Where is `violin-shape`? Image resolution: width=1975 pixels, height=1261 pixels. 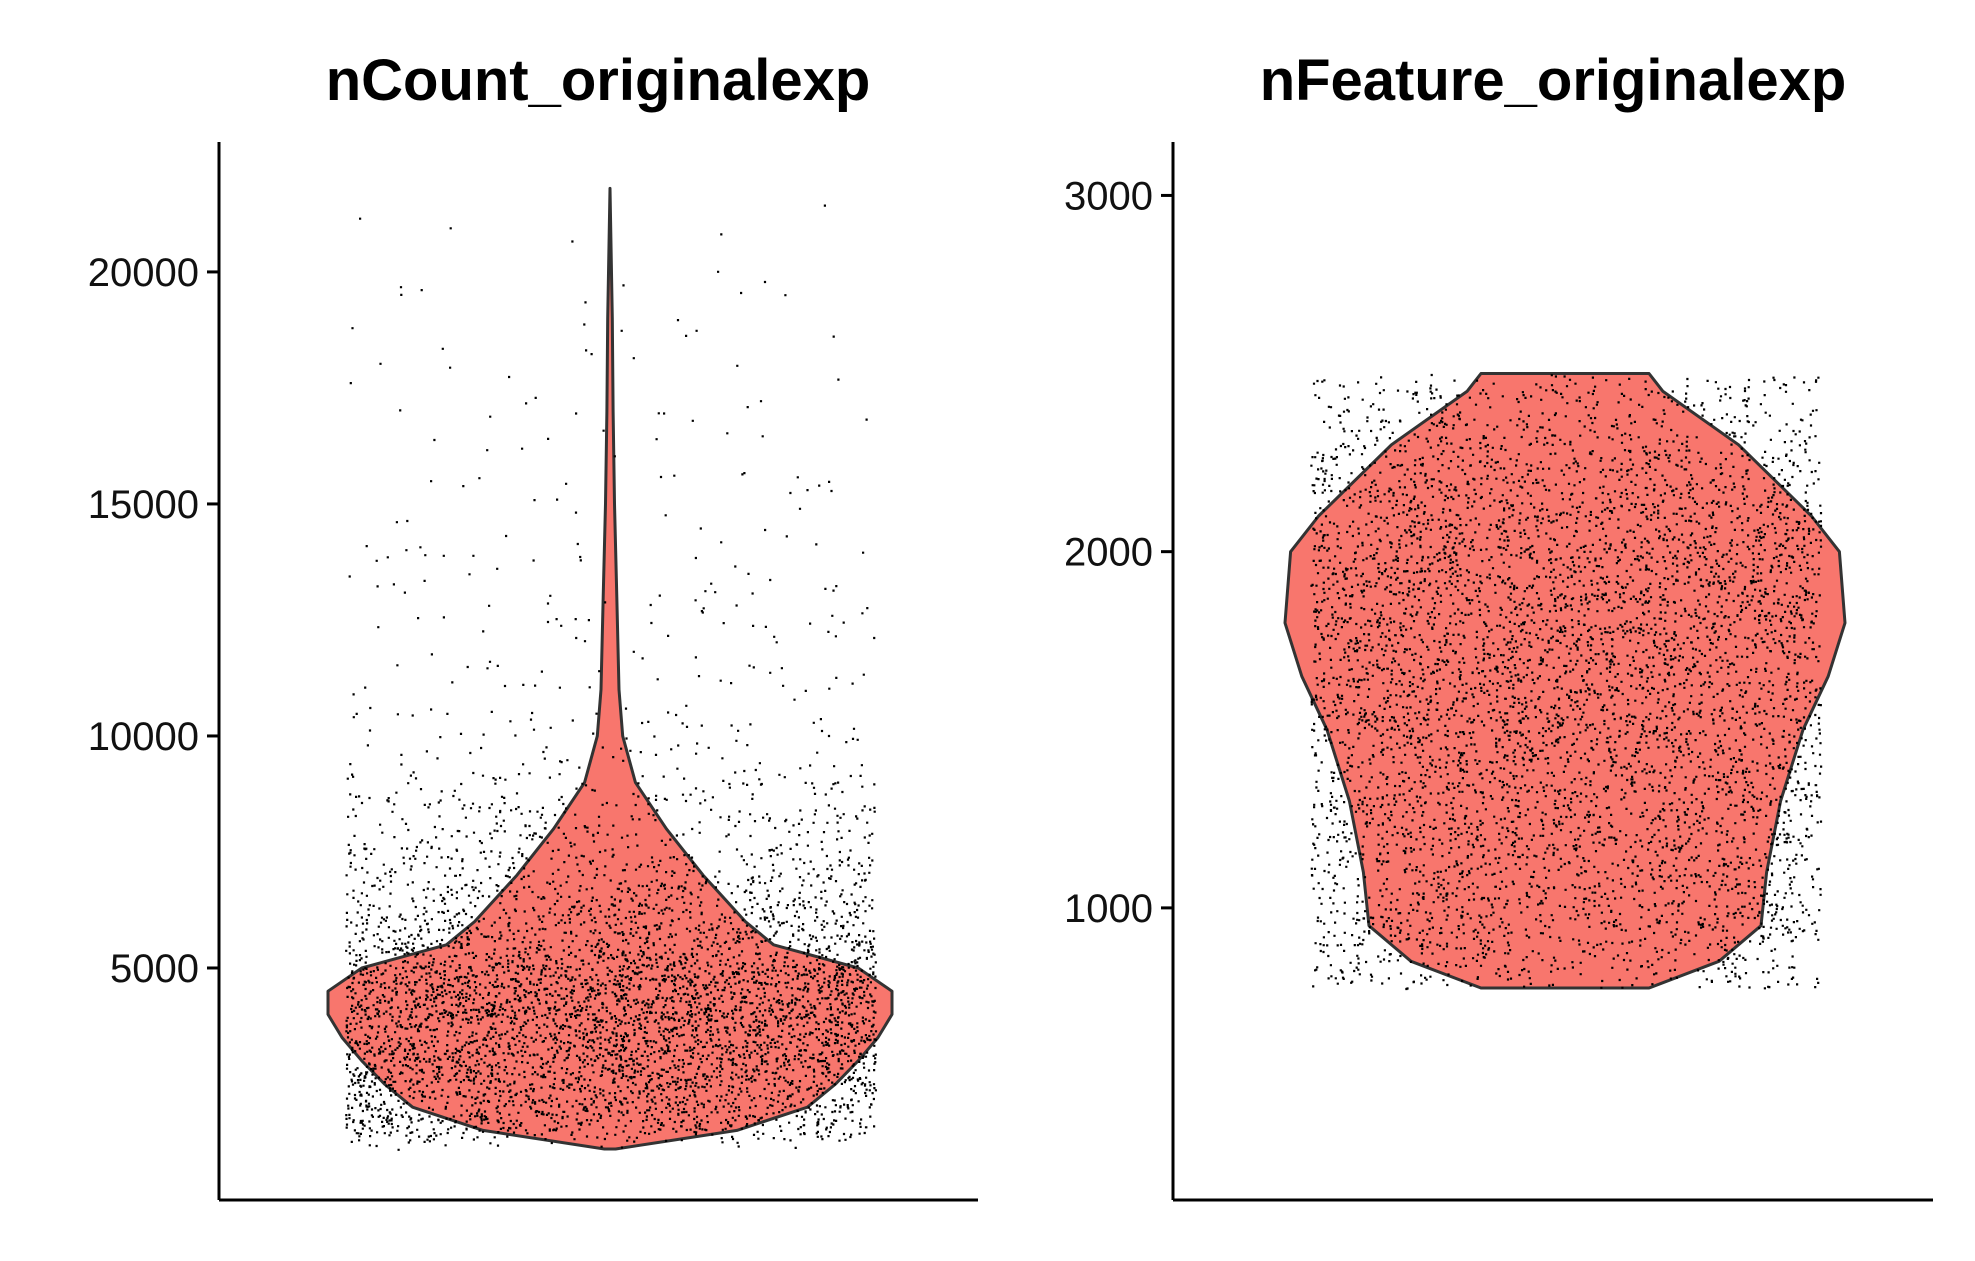
violin-shape is located at coordinates (1565, 681).